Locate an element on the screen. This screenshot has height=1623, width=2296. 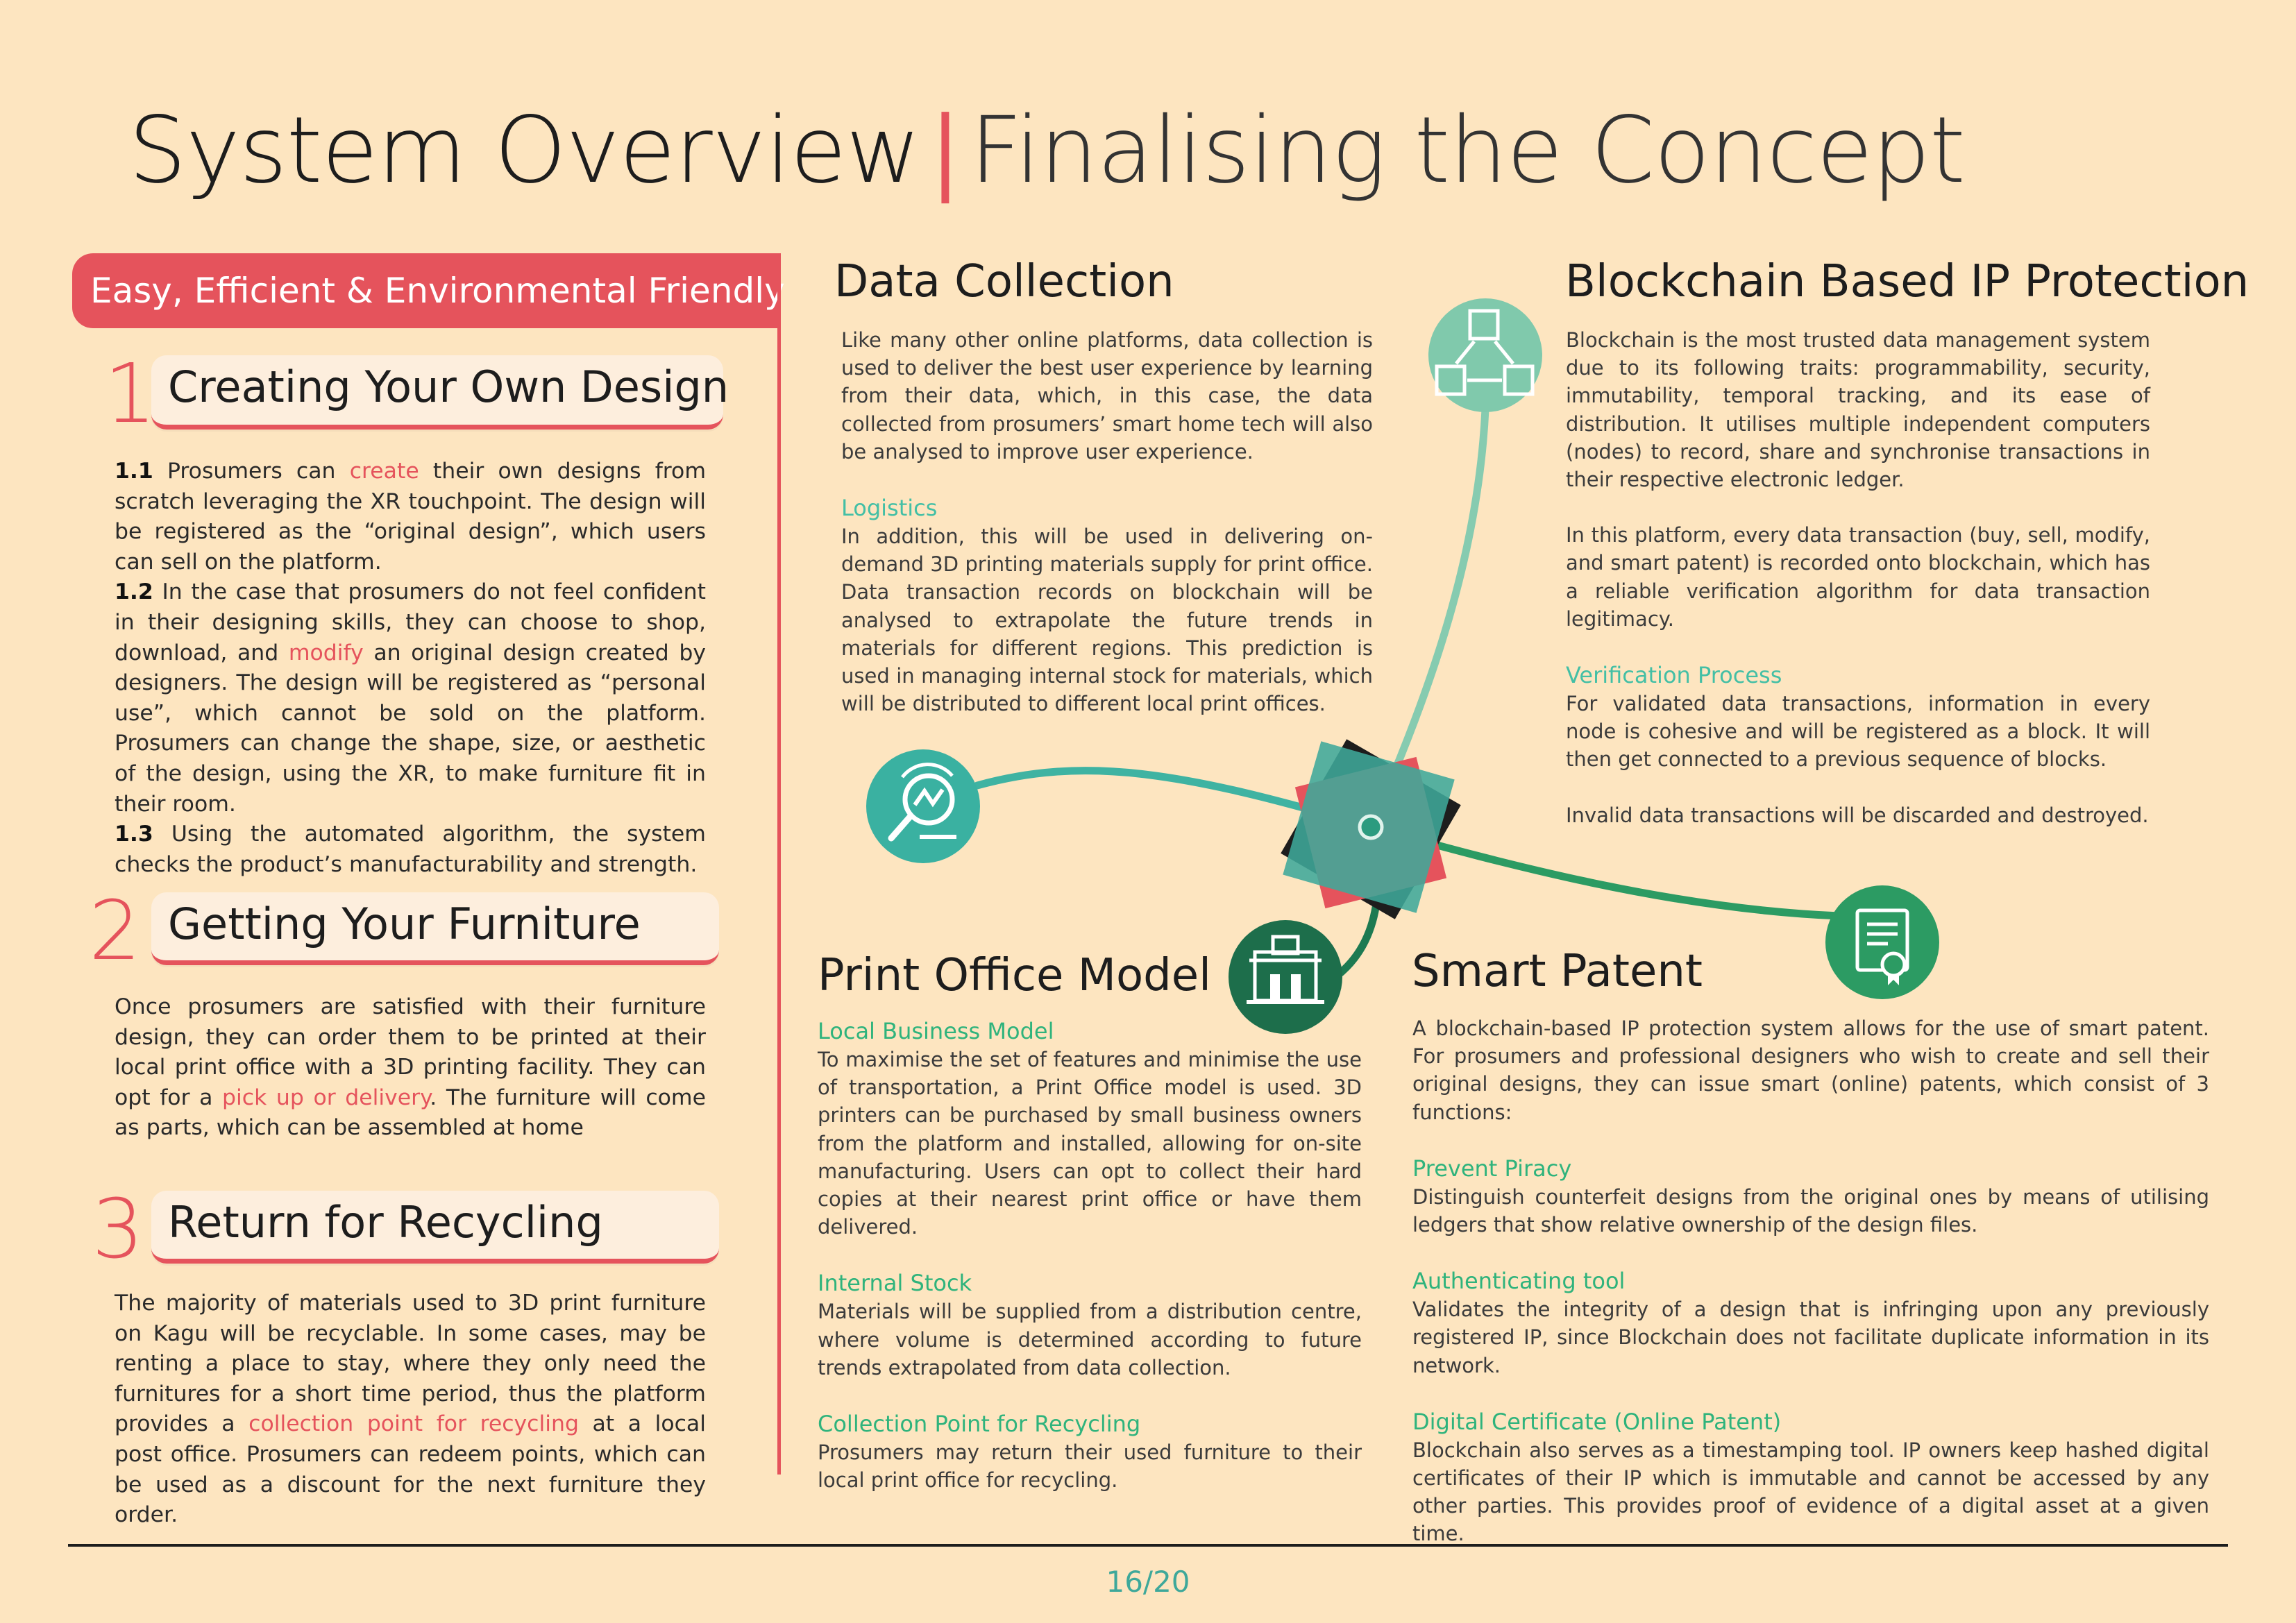
authenticating-tool-heading: Authenticating tool is located at coordinates (1519, 1281).